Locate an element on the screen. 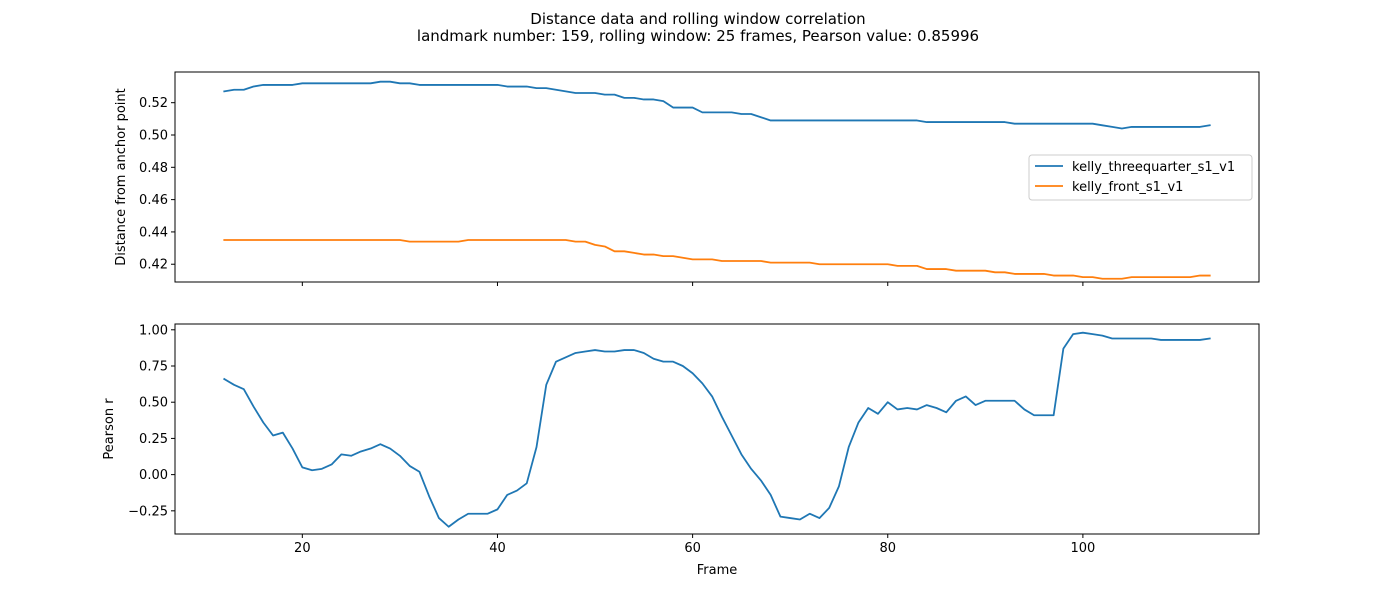  legend-label-1: kelly_threequarter_s1_v1 is located at coordinates (1153, 167).